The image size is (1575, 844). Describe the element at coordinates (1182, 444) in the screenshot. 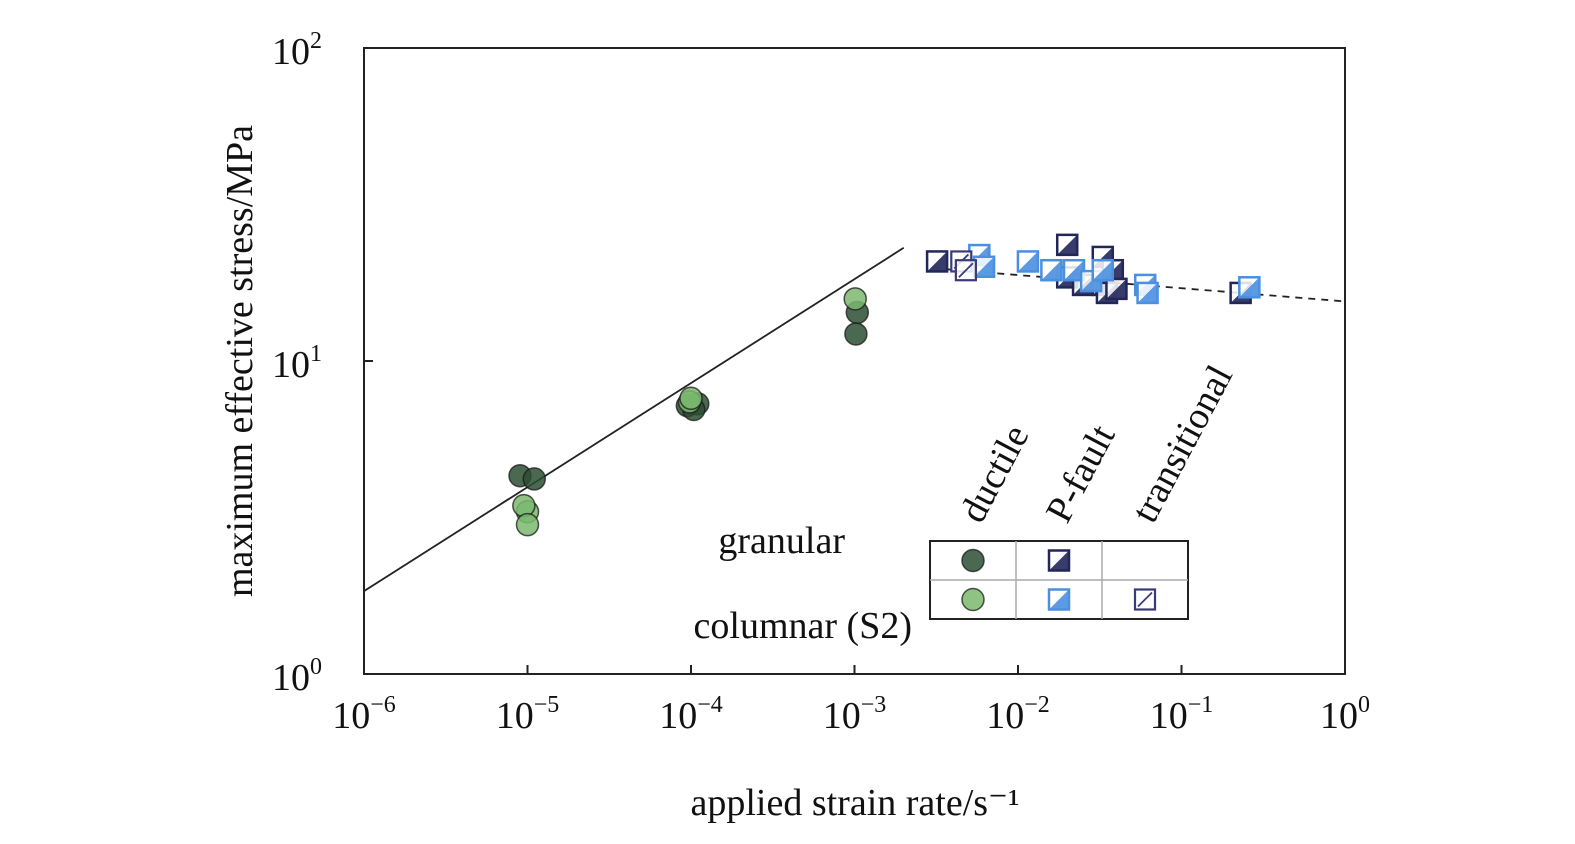

I see `legend-column-label: transitional` at that location.